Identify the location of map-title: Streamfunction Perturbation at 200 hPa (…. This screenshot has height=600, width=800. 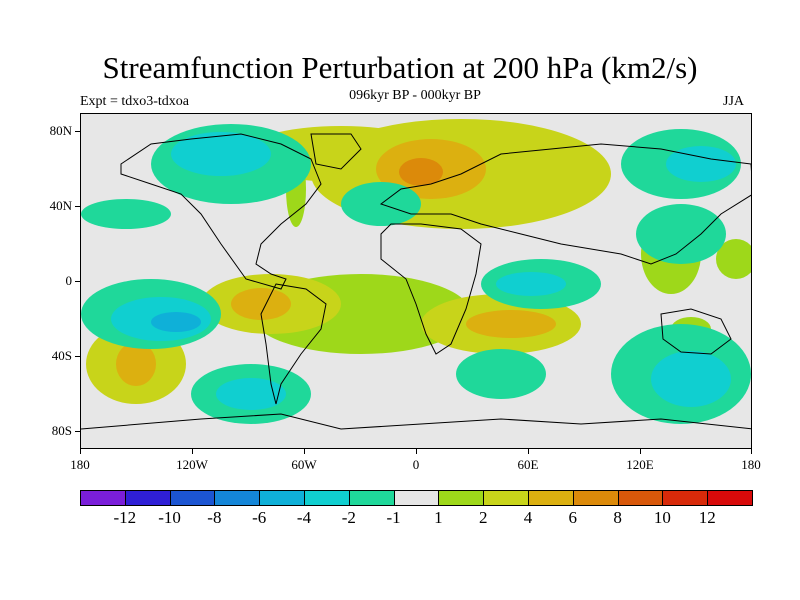
(400, 67).